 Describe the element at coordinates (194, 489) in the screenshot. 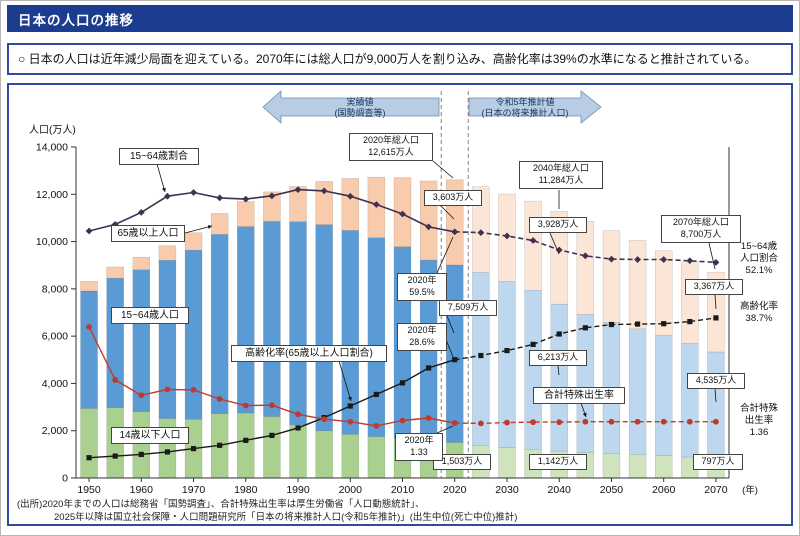

I see `svg-text: 1970` at that location.